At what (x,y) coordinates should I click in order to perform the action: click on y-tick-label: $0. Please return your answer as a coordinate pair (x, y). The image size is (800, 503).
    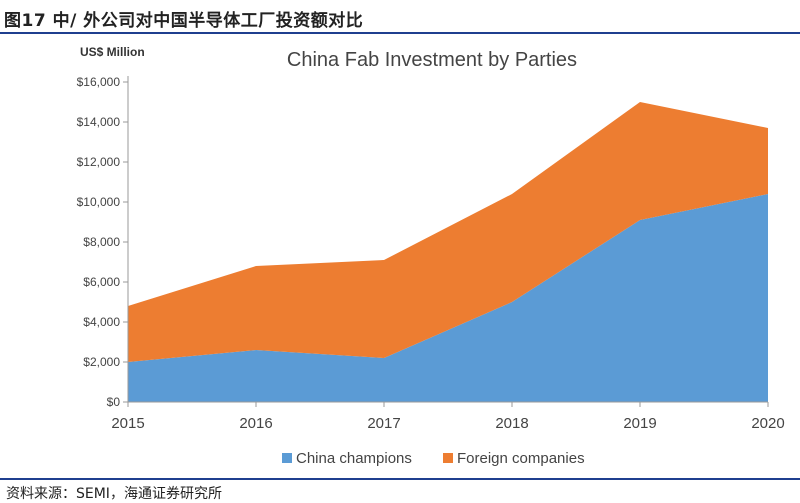
    Looking at the image, I should click on (114, 402).